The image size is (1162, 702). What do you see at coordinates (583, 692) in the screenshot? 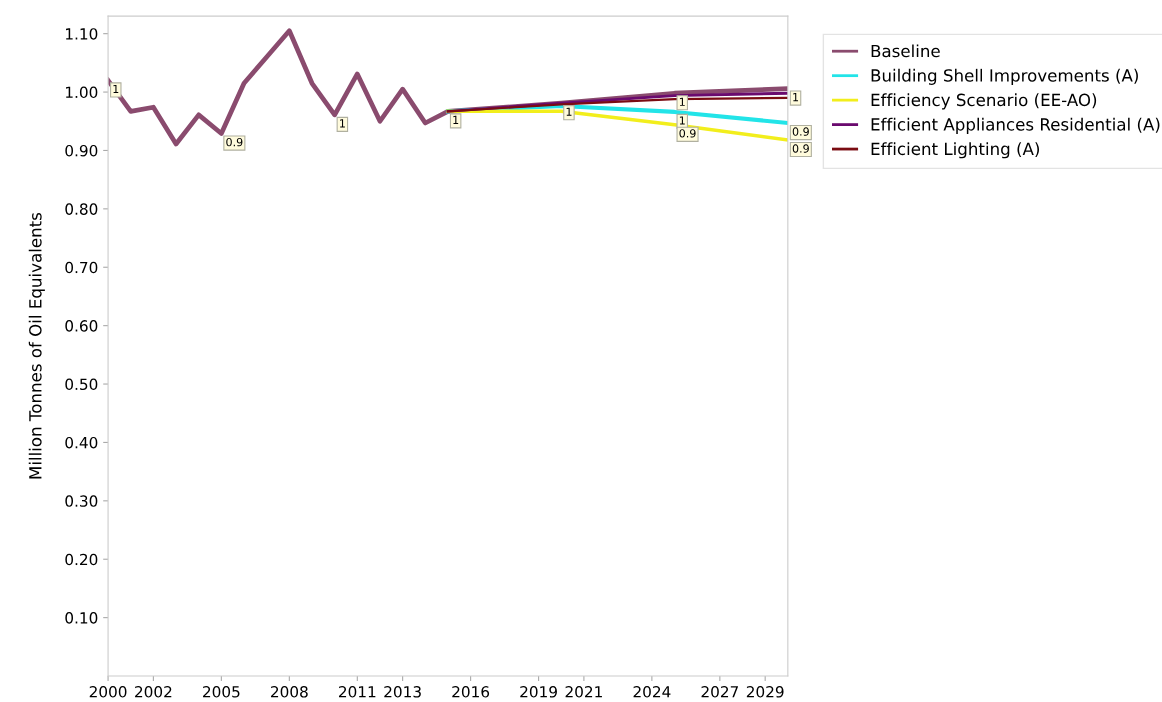
I see `x-tick-label: 2021` at bounding box center [583, 692].